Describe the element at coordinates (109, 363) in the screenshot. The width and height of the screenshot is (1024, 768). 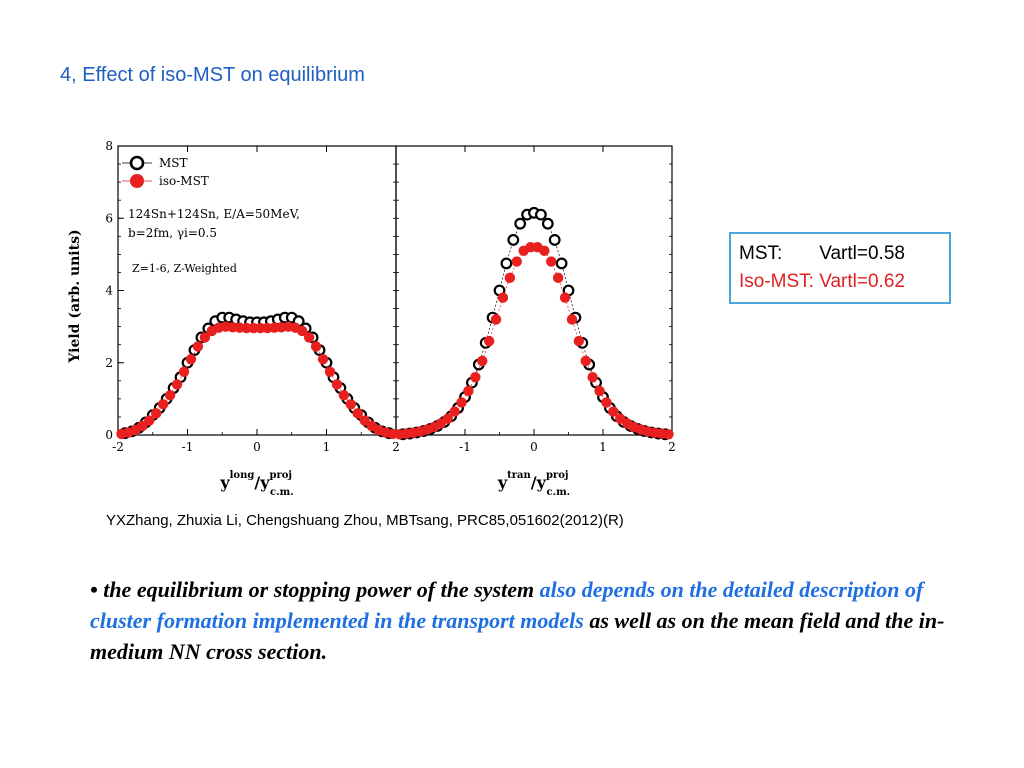
I see `y-tick-label: 2` at that location.